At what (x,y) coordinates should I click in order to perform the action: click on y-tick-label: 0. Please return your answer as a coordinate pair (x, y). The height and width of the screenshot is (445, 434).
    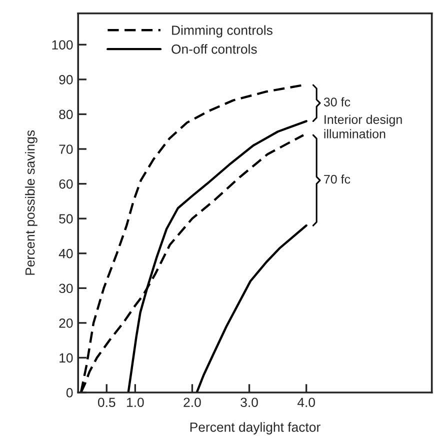
    Looking at the image, I should click on (69, 393).